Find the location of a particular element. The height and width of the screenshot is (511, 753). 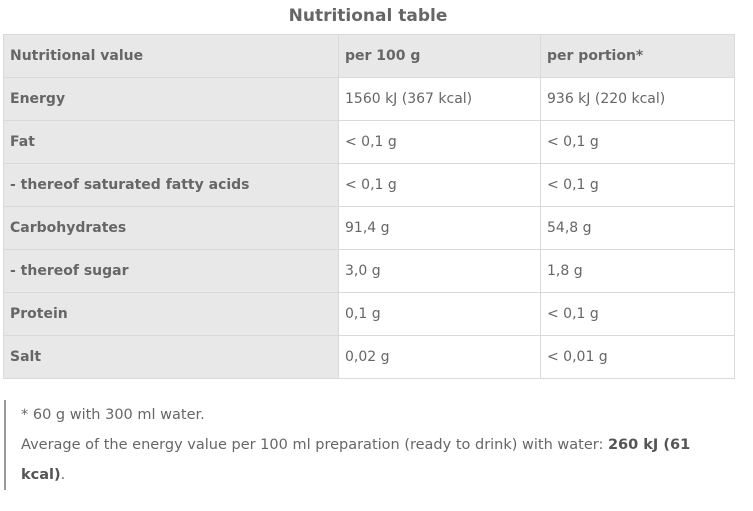

table-row: Protein 0,1 g < 0,1 g is located at coordinates (369, 314).